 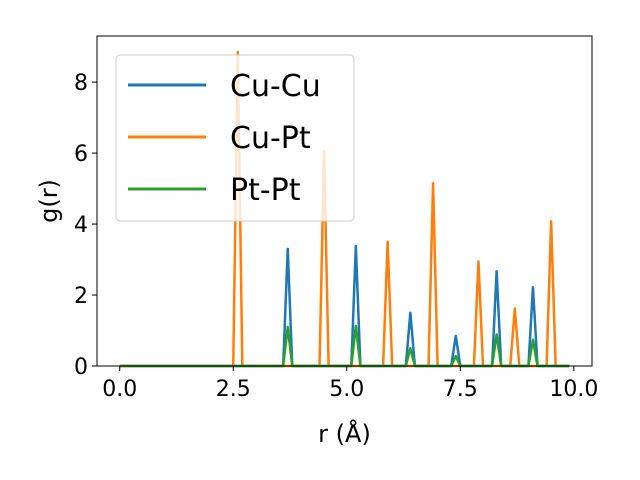 What do you see at coordinates (573, 389) in the screenshot?
I see `x-tick-label: 10.0` at bounding box center [573, 389].